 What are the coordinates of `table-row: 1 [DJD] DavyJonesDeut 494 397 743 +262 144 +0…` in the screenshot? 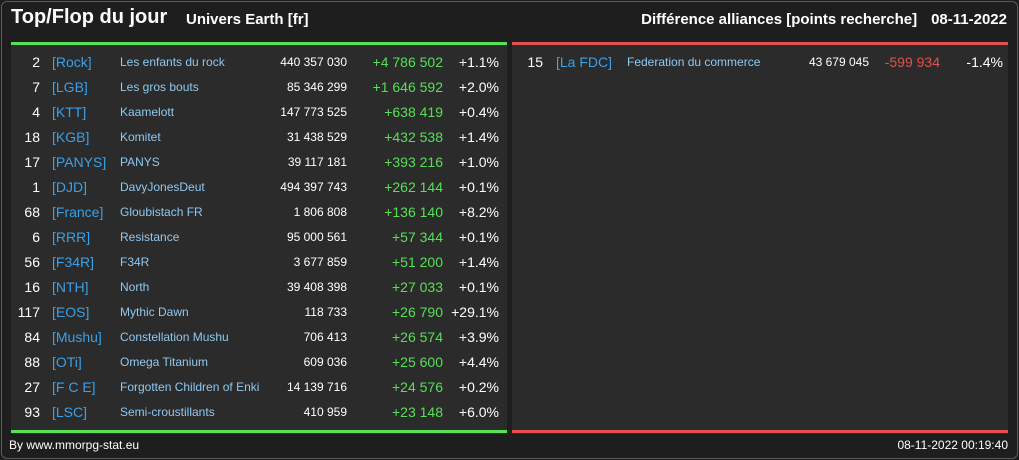 It's located at (259, 187).